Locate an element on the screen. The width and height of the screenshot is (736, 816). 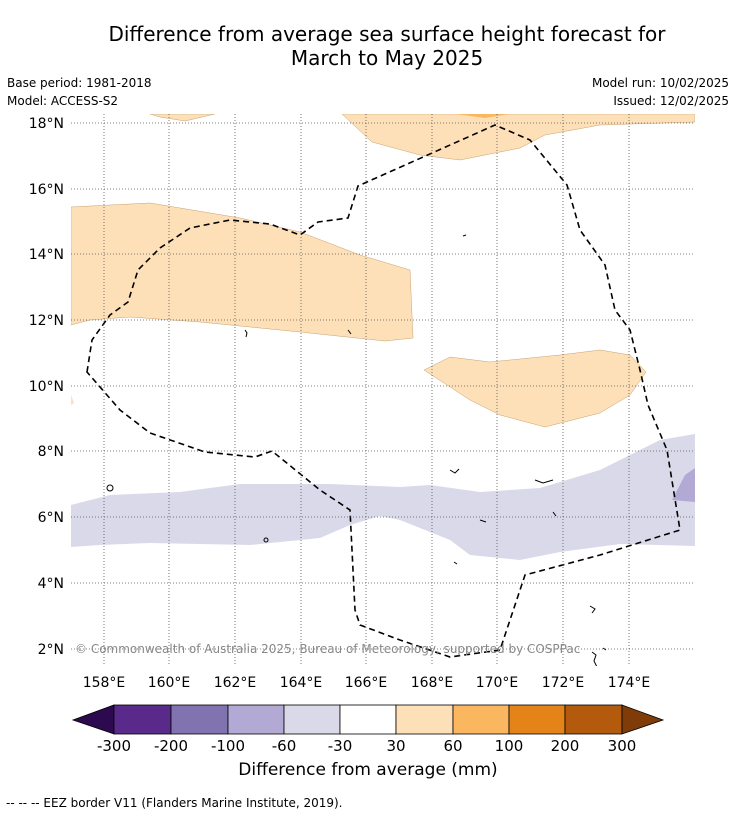
lon-label-174: 174°E is located at coordinates (629, 683).